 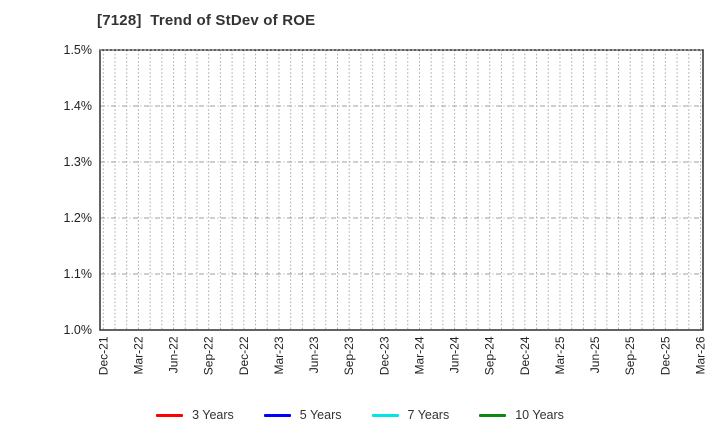 What do you see at coordinates (78, 218) in the screenshot?
I see `y-tick-label: 1.2%` at bounding box center [78, 218].